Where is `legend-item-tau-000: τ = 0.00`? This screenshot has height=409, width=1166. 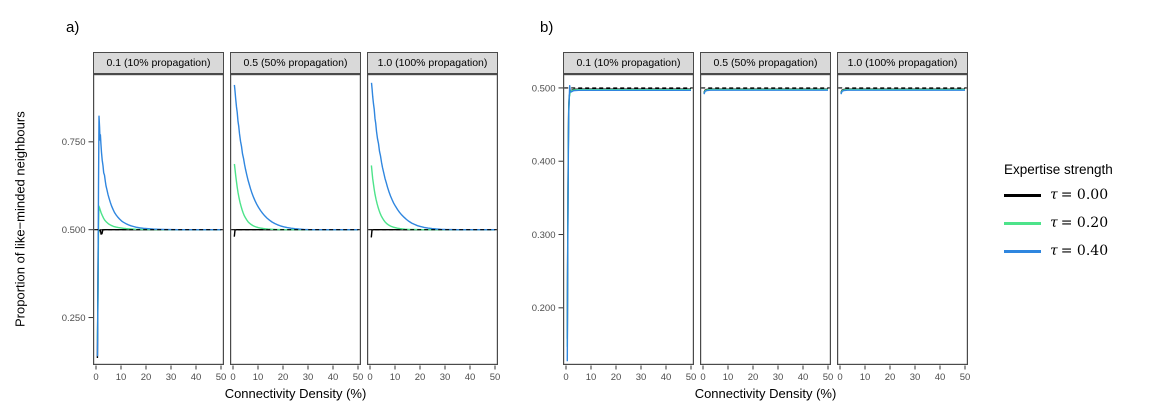 legend-item-tau-000: τ = 0.00 is located at coordinates (1084, 195).